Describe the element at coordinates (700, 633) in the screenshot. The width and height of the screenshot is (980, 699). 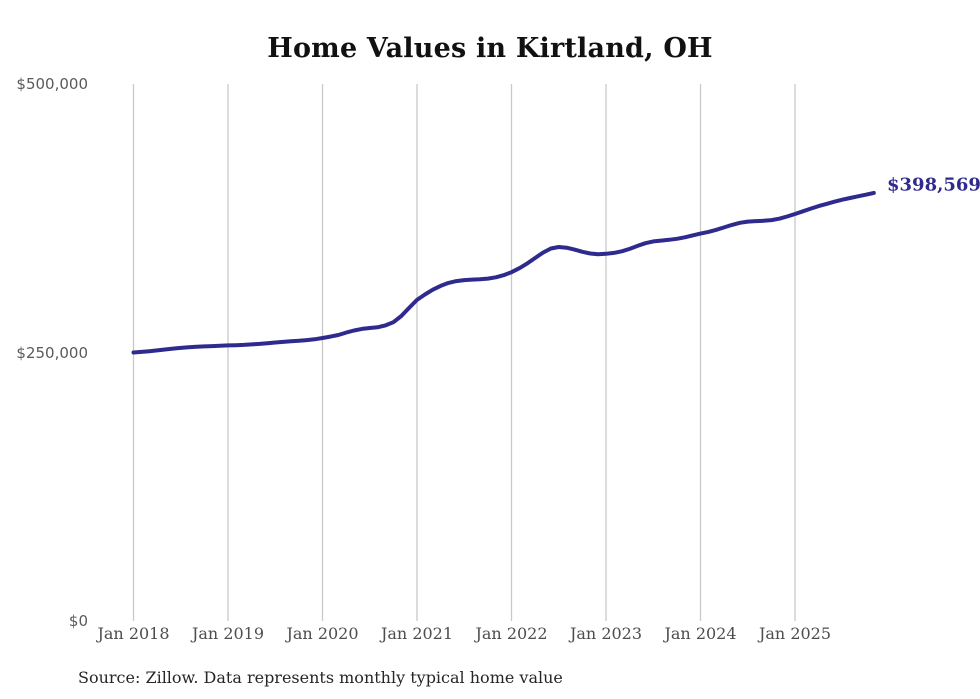
I see `x-axis-tick: Jan 2024` at that location.